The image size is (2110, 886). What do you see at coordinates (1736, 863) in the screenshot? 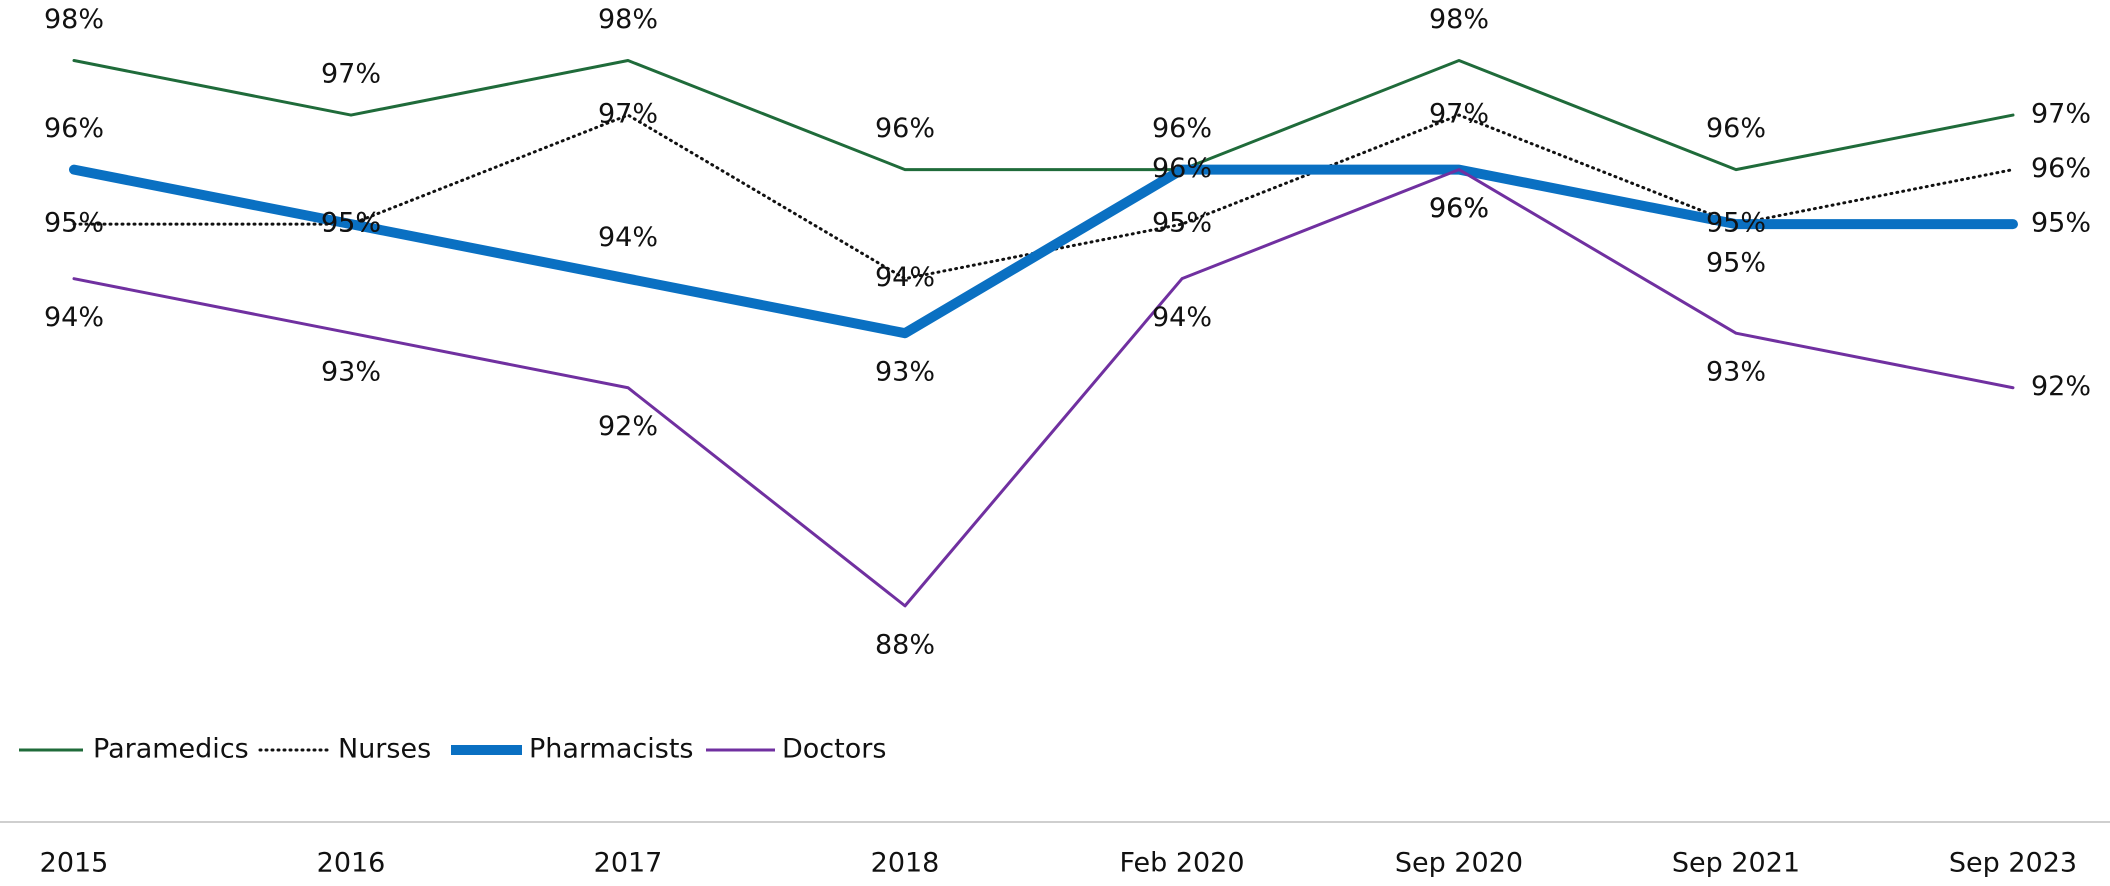
I see `x-tick-label: Sep 2021` at bounding box center [1736, 863].